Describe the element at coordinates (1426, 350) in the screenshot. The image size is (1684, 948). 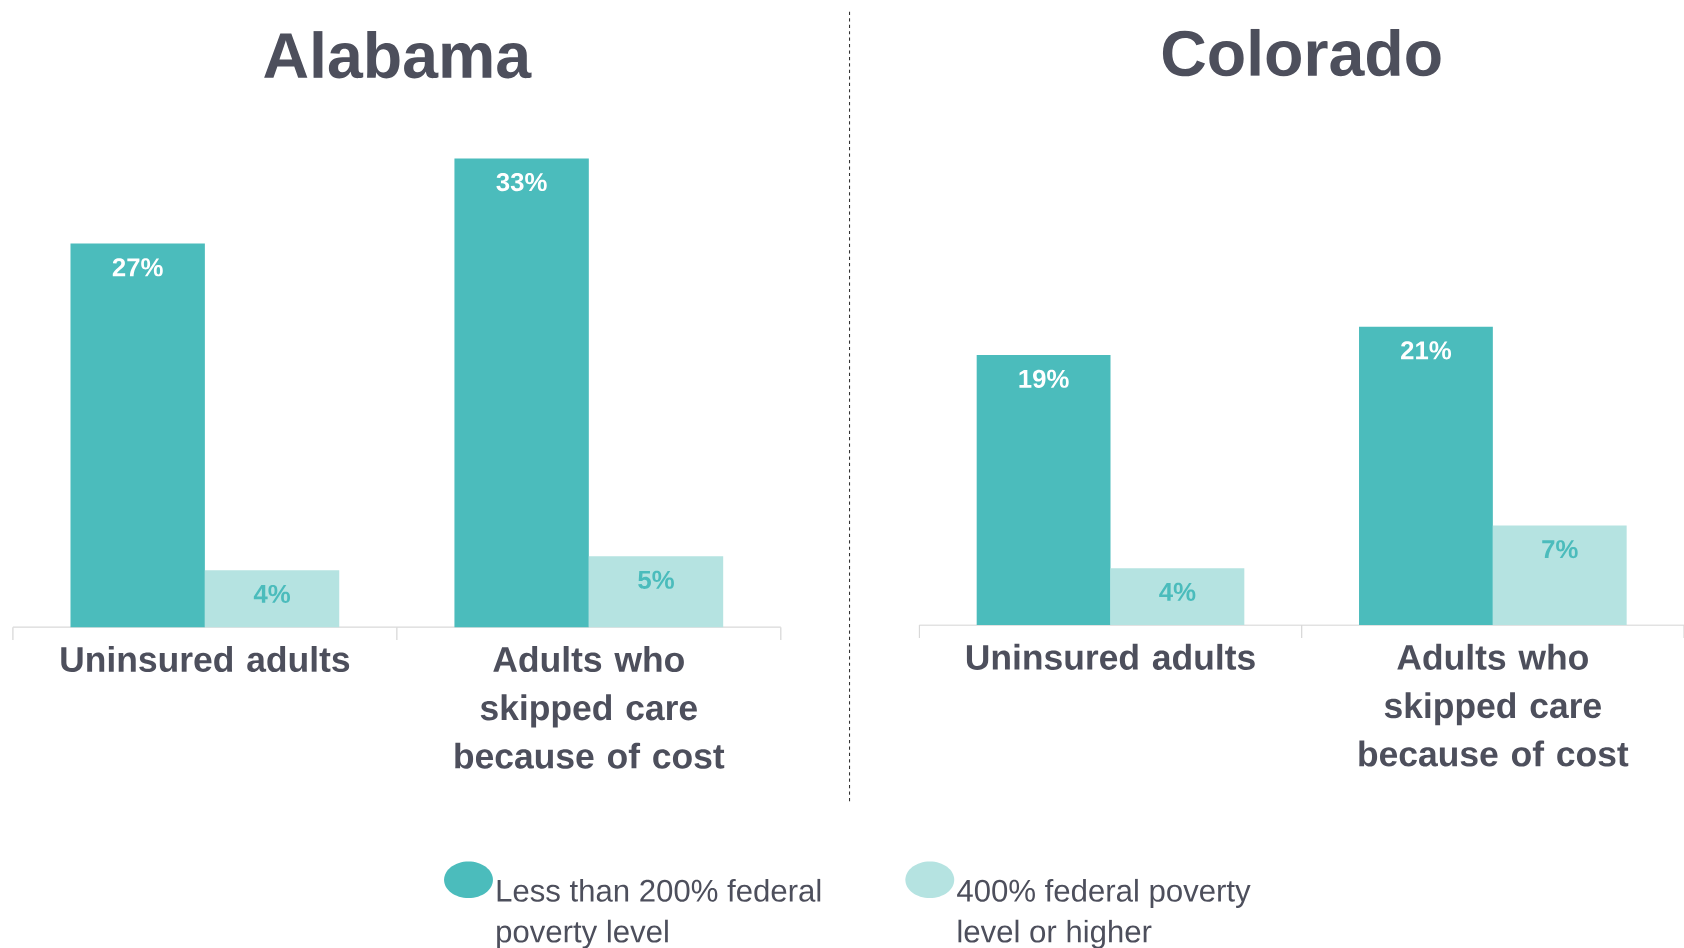
I see `data-label: 21%` at that location.